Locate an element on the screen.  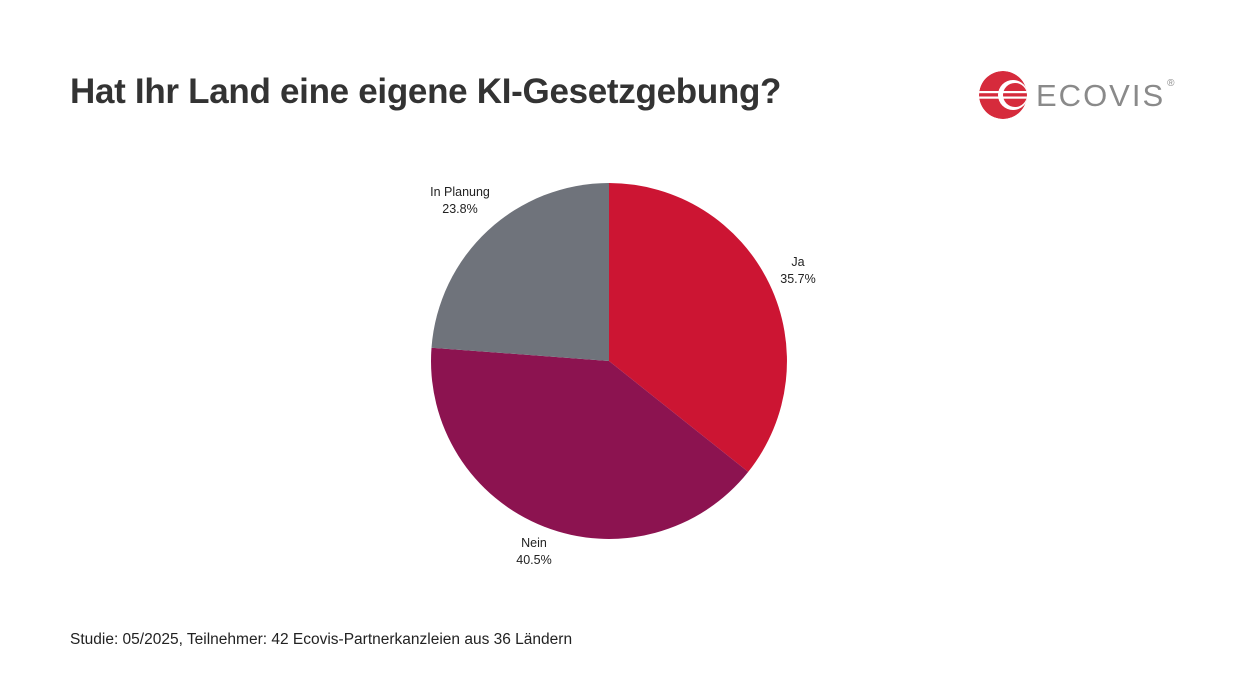
label-in-planung-pct: 23.8% is located at coordinates (460, 209).